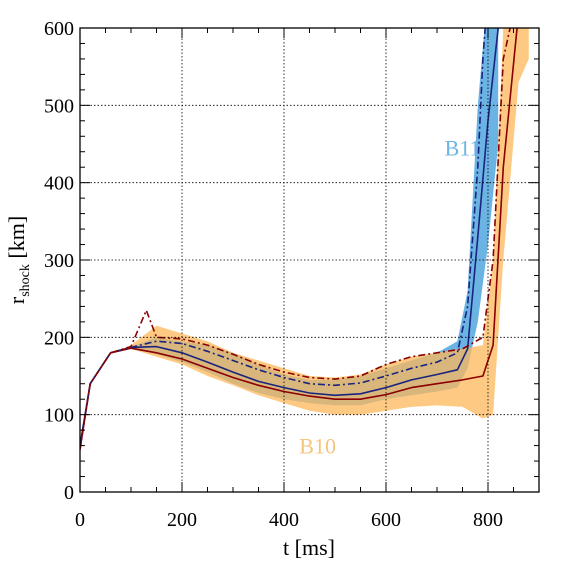 Image resolution: width=566 pixels, height=566 pixels. I want to click on y-tick-label: 400, so click(59, 184).